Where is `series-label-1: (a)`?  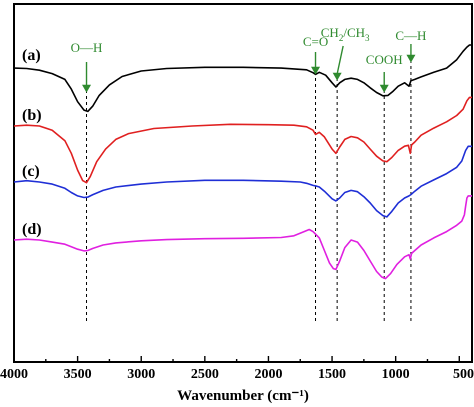
series-label-1: (a) is located at coordinates (31, 55).